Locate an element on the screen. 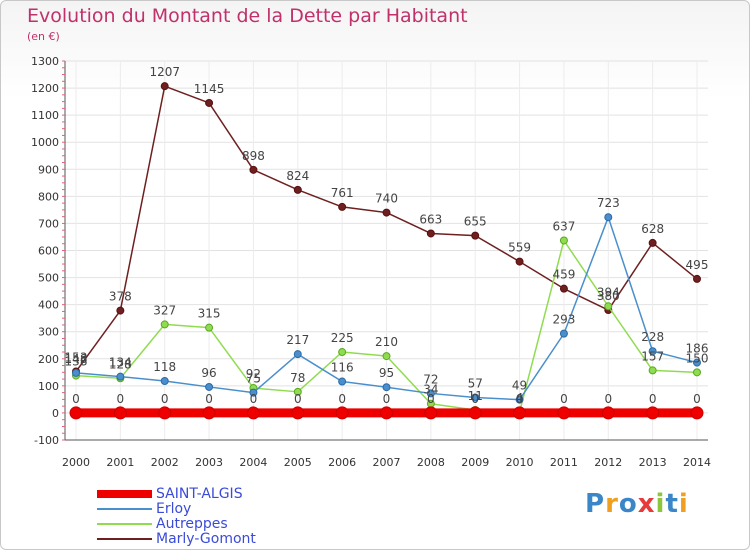  data-label: 95 is located at coordinates (386, 373).